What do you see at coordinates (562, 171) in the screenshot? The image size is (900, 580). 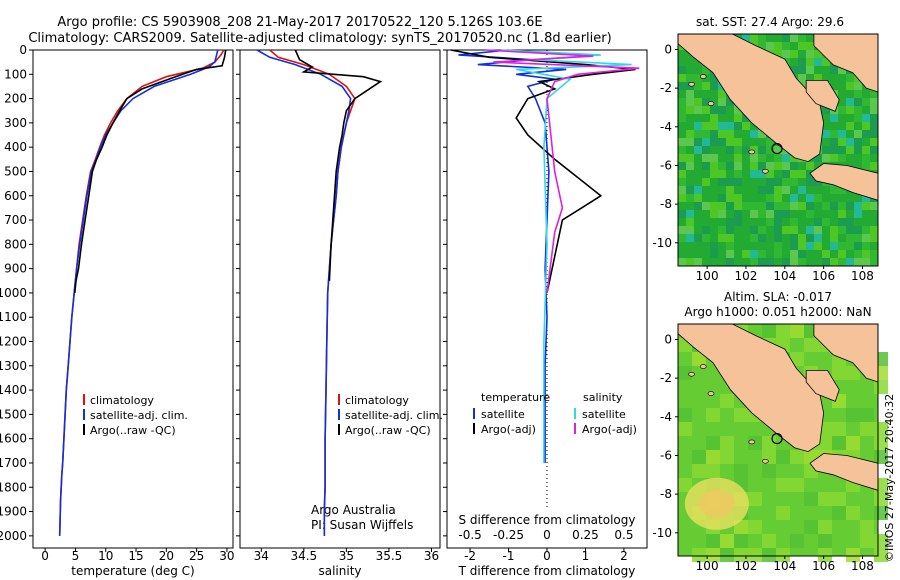 I see `difference-line-s-argo` at bounding box center [562, 171].